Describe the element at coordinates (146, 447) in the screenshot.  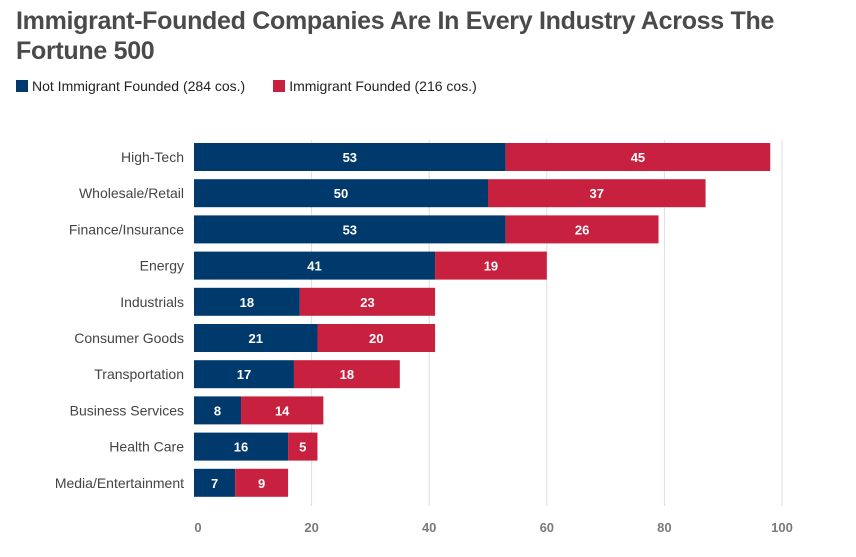
I see `category-label: Health Care` at that location.